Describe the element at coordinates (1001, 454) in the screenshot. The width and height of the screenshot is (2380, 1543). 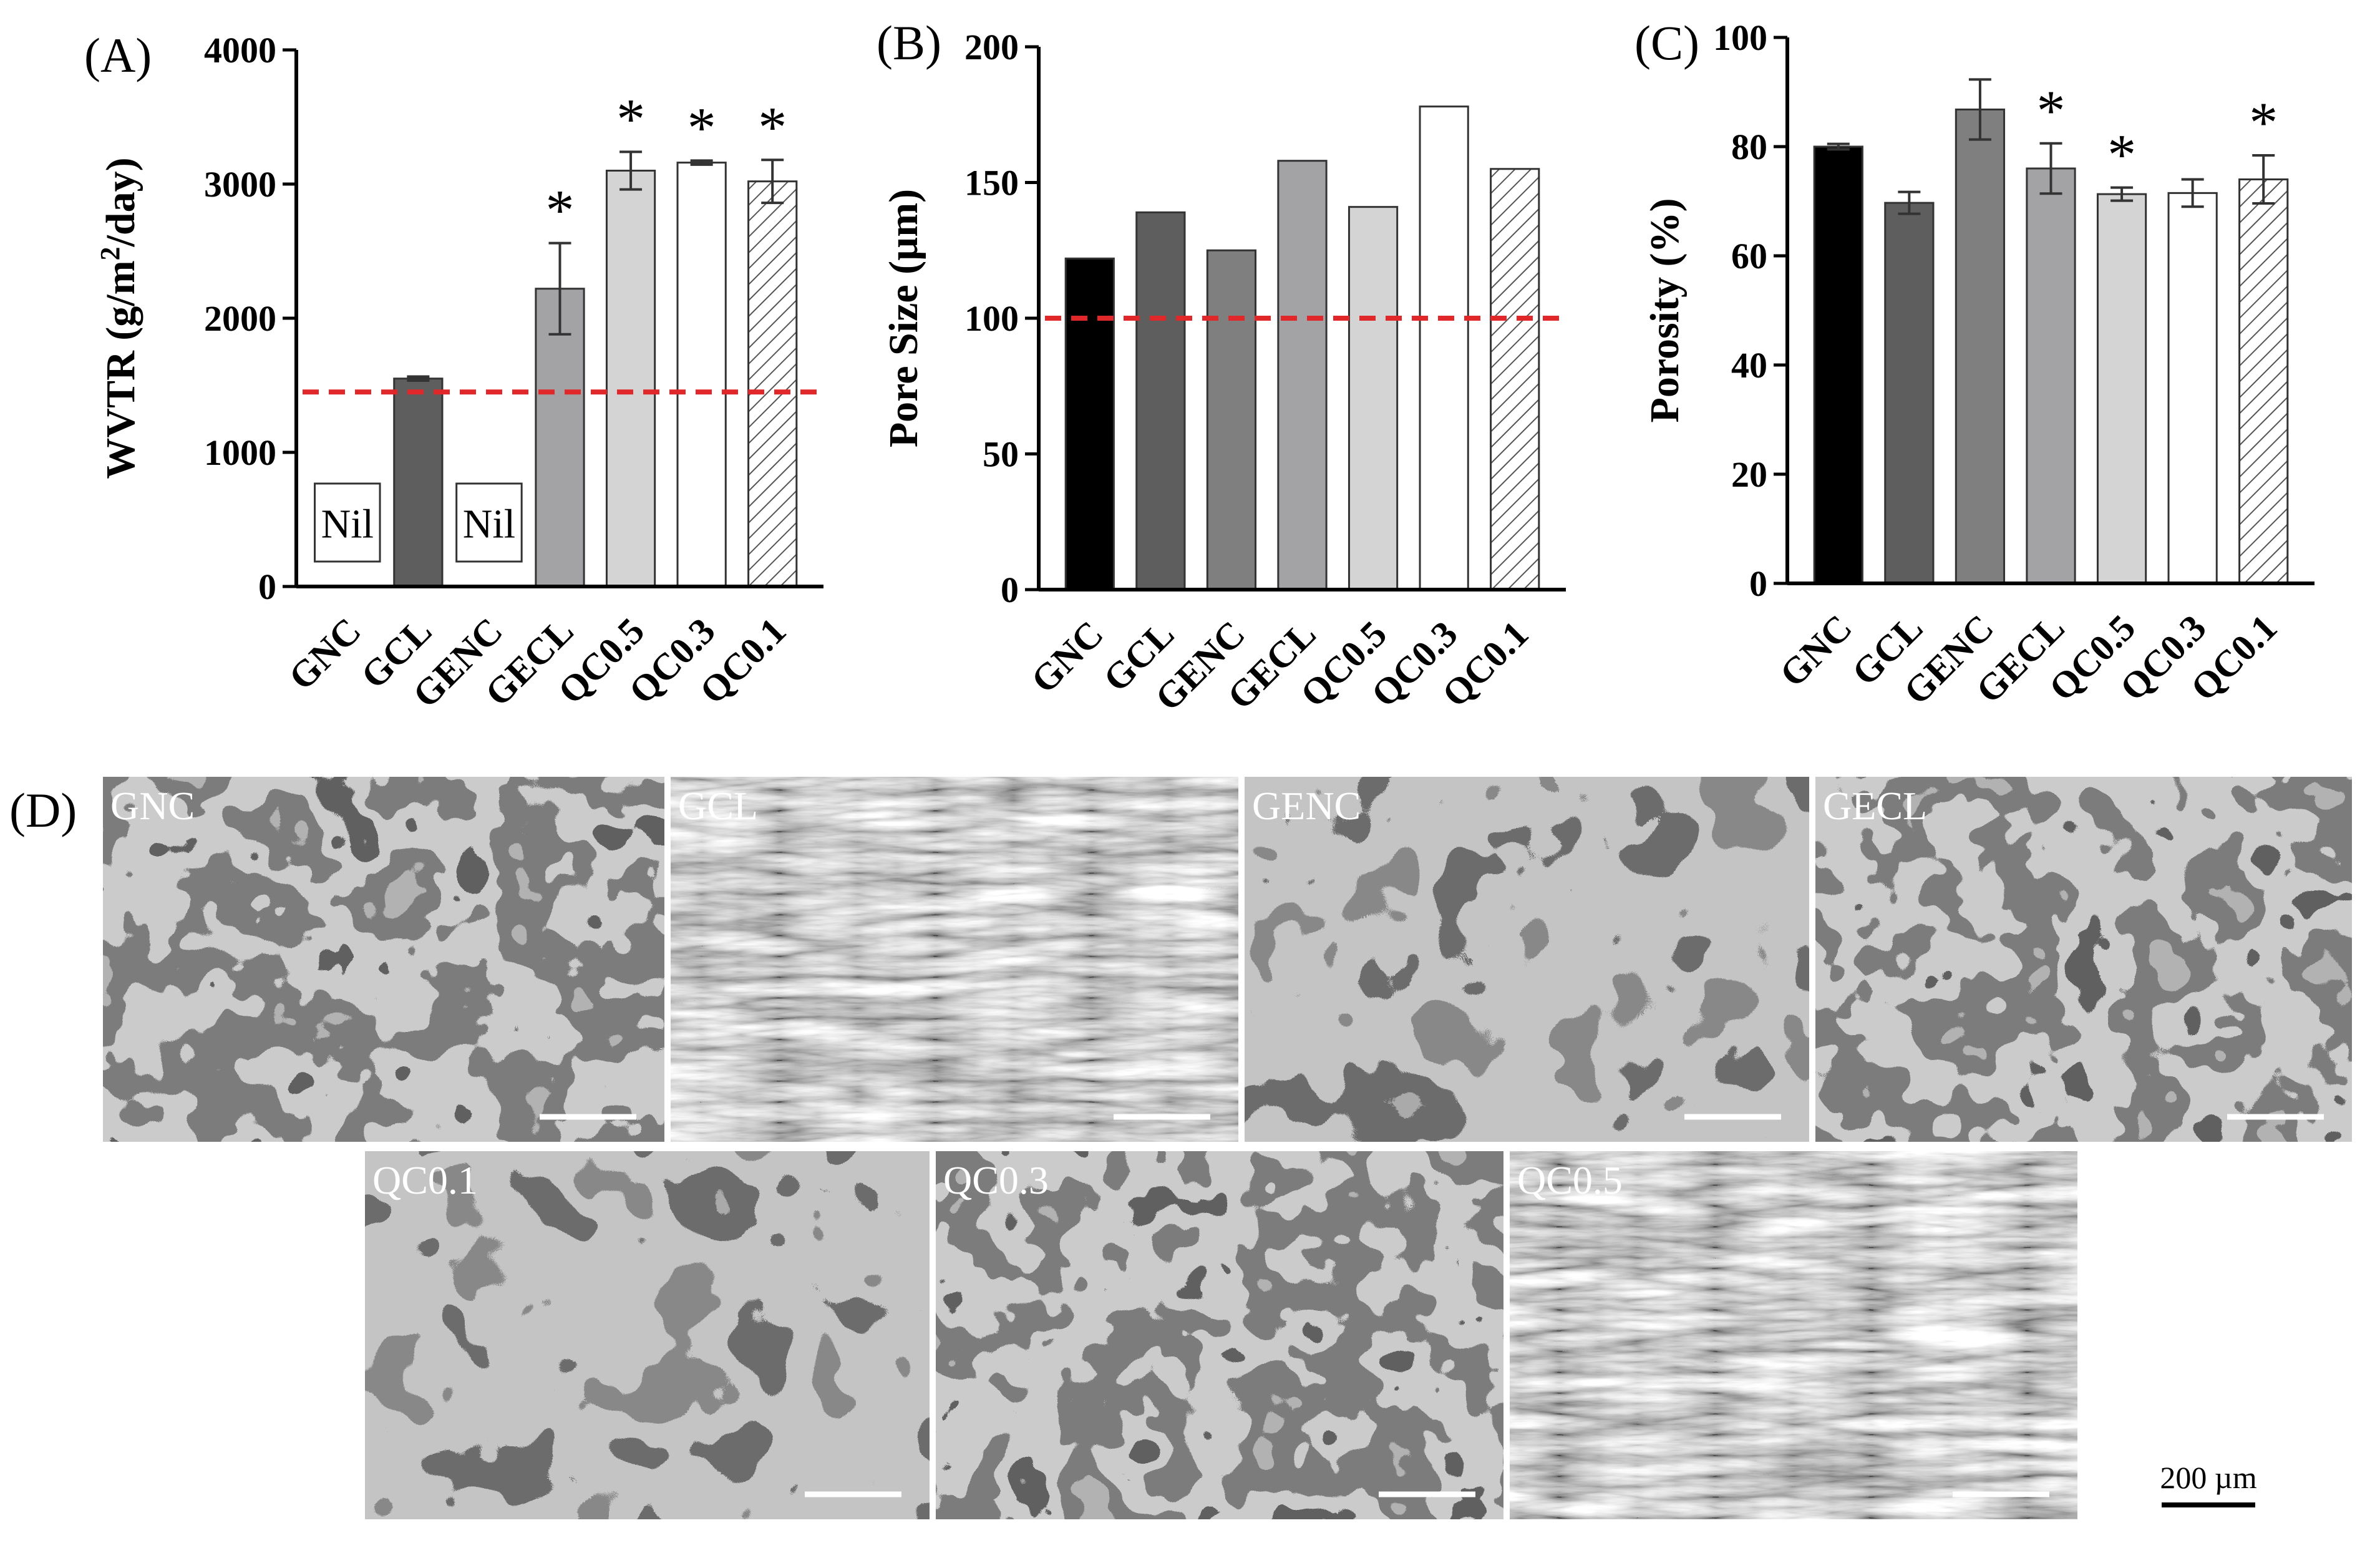
I see `y-tick-label: 50` at that location.